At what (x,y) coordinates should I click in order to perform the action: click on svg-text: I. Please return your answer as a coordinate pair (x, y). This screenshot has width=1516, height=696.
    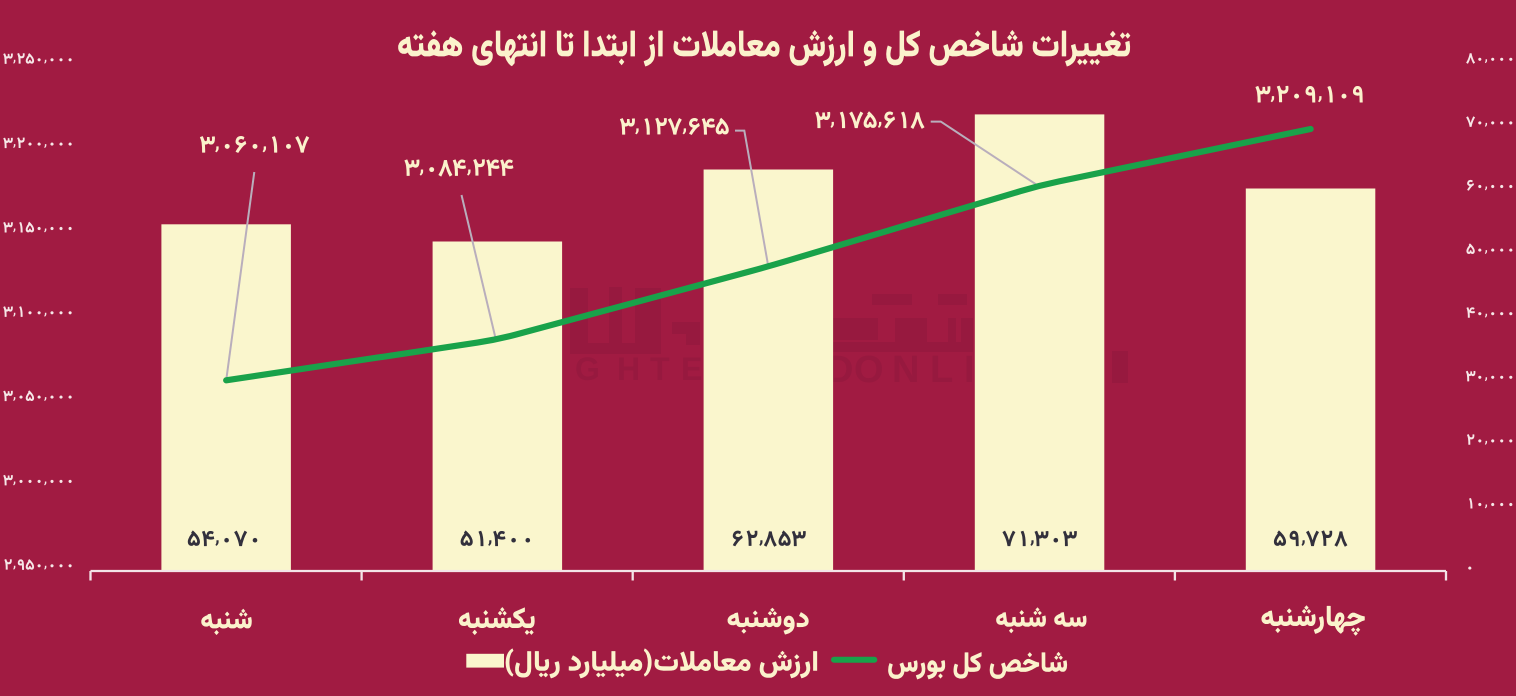
    Looking at the image, I should click on (969, 370).